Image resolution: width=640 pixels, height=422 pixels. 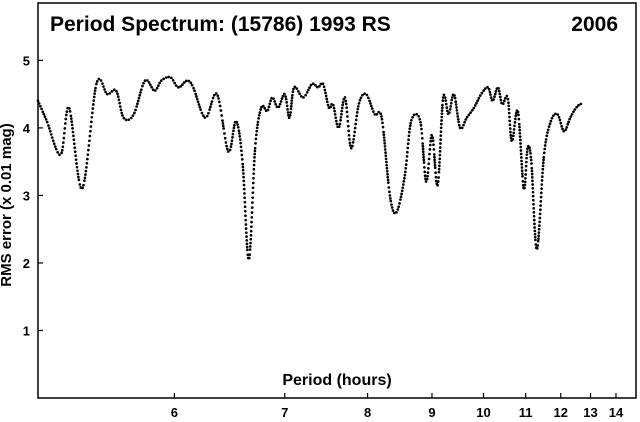 What do you see at coordinates (397, 406) in the screenshot?
I see `x-axis-ticks: 6 7 8 9 10 11 12 13 14` at bounding box center [397, 406].